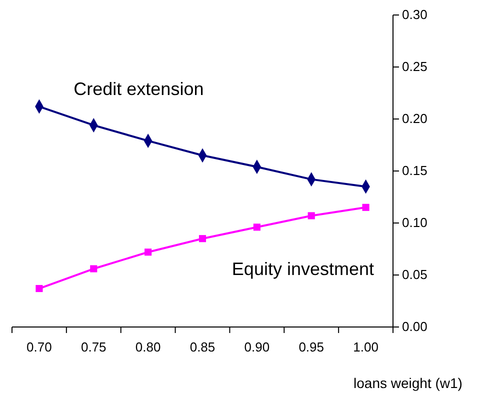 This screenshot has height=401, width=497. What do you see at coordinates (148, 347) in the screenshot?
I see `x-tick-label: 0.80` at bounding box center [148, 347].